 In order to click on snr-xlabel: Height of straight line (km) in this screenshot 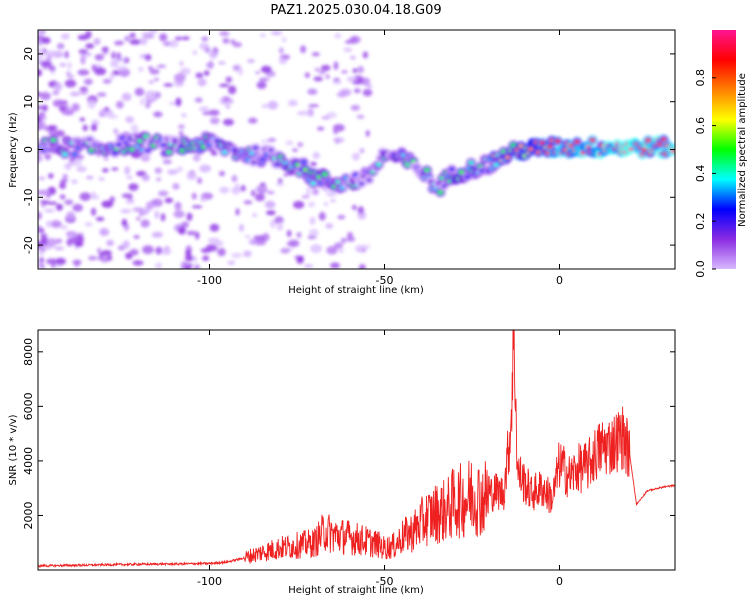, I will do `click(356, 590)`.